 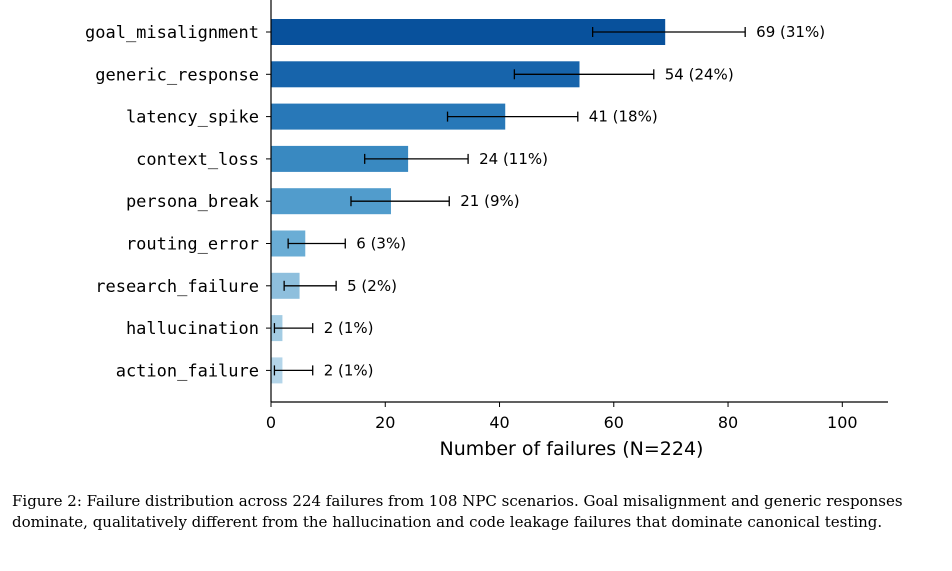 I want to click on x-tick-label: 100, so click(x=842, y=422).